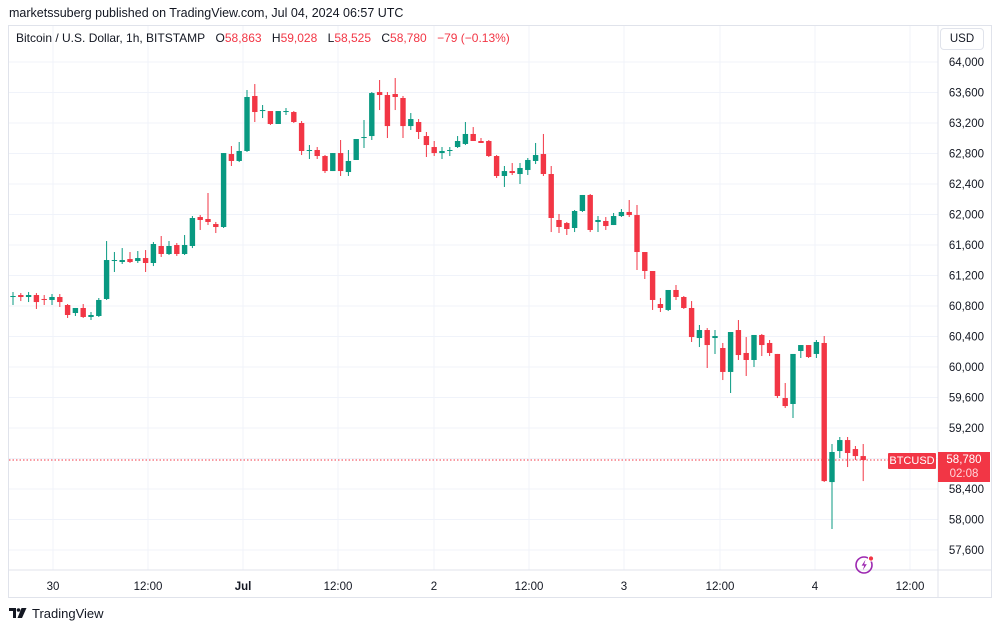 Image resolution: width=1000 pixels, height=629 pixels. Describe the element at coordinates (53, 587) in the screenshot. I see `x-axis-tick-label: 30` at that location.